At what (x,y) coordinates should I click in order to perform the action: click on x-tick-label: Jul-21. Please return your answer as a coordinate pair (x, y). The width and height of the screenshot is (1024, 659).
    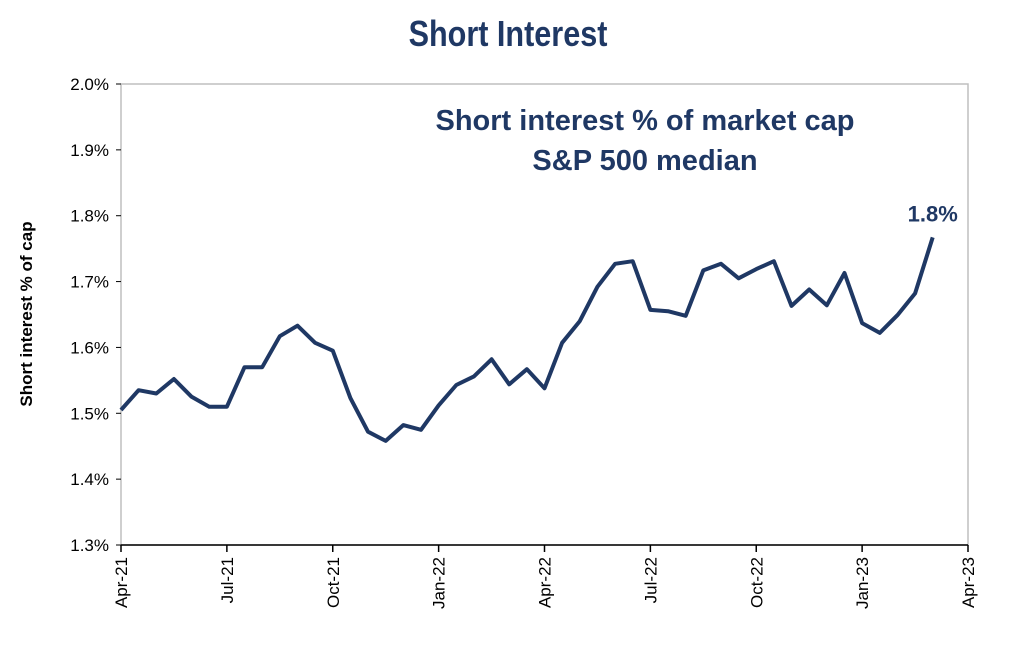
    Looking at the image, I should click on (227, 580).